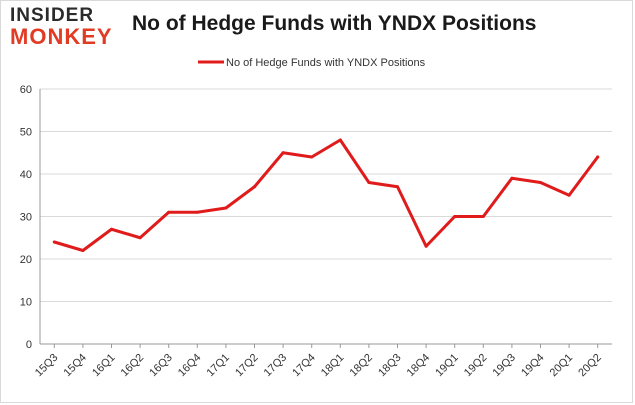 The image size is (635, 405). I want to click on x-tick-label: 18Q1, so click(333, 366).